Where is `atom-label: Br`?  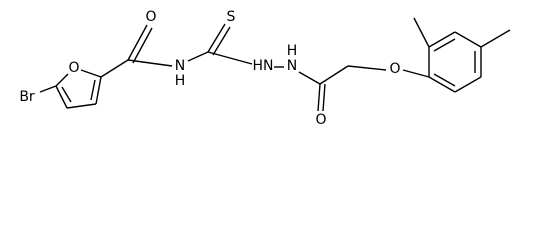 atom-label: Br is located at coordinates (27, 97).